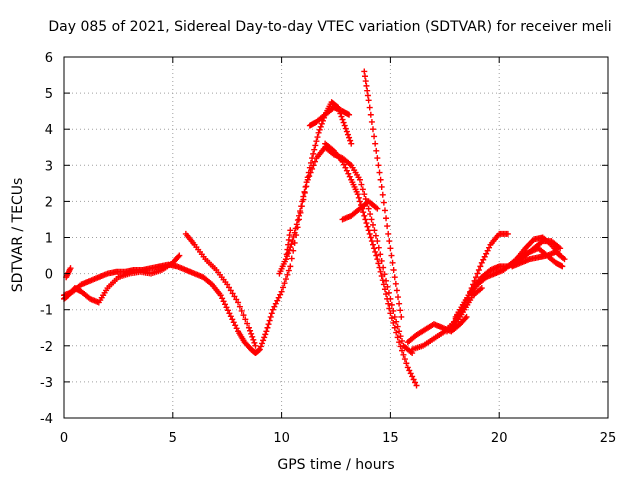 This screenshot has height=480, width=640. I want to click on y-tick-label: 6, so click(49, 58).